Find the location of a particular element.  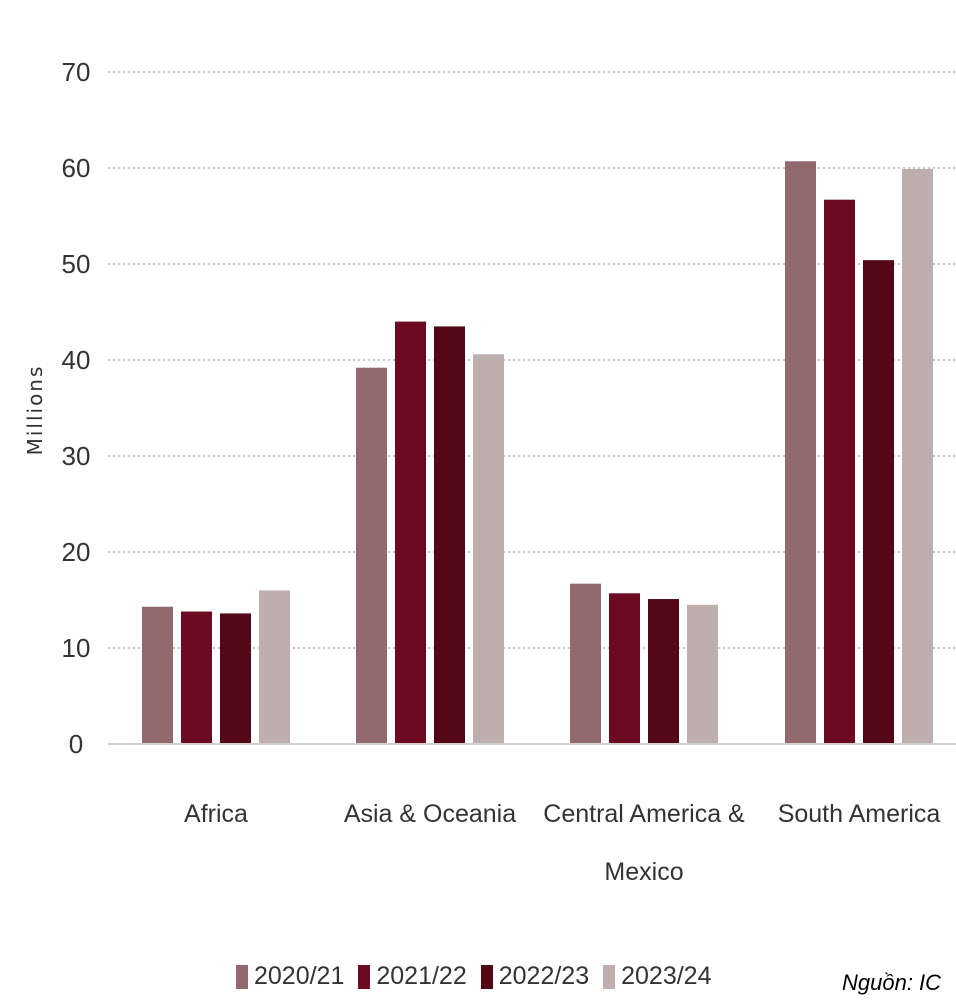

legend-item: 2021/22 is located at coordinates (412, 976).